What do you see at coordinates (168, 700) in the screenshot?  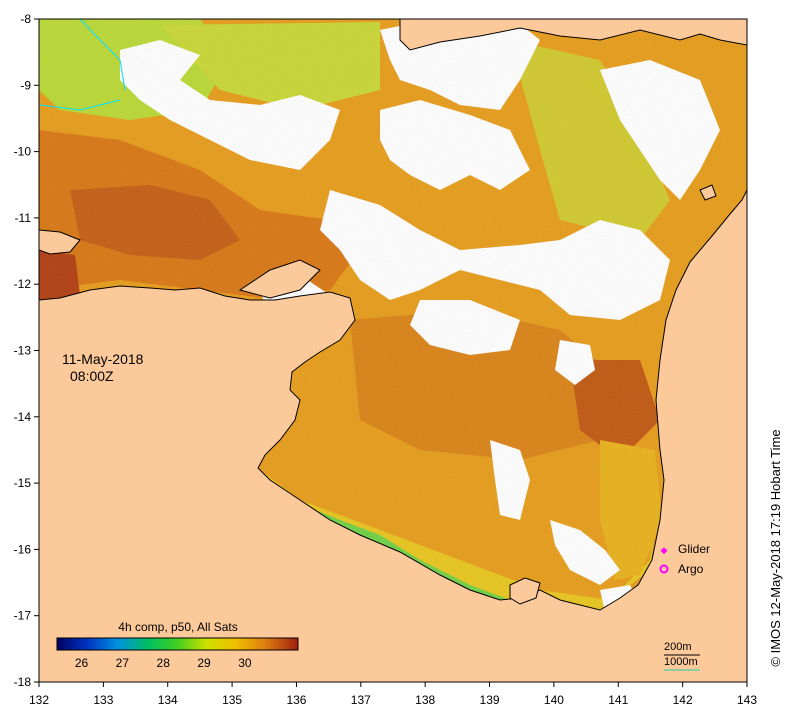 I see `x-tick-label: 134` at bounding box center [168, 700].